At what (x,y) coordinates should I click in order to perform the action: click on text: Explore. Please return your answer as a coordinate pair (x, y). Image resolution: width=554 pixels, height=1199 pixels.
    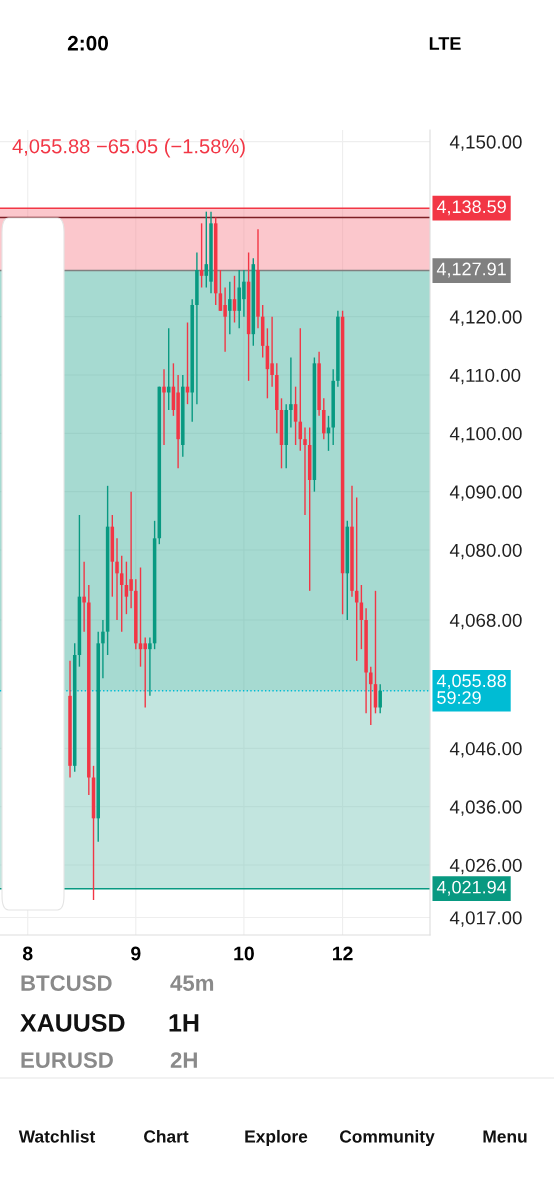
    Looking at the image, I should click on (276, 1138).